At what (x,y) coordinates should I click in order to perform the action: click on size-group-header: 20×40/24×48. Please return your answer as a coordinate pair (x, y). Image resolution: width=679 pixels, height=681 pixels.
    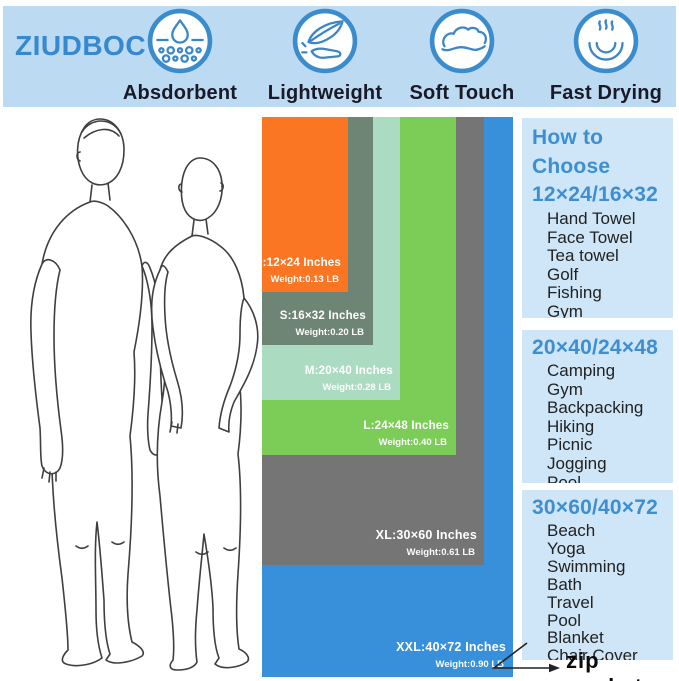
    Looking at the image, I should click on (595, 347).